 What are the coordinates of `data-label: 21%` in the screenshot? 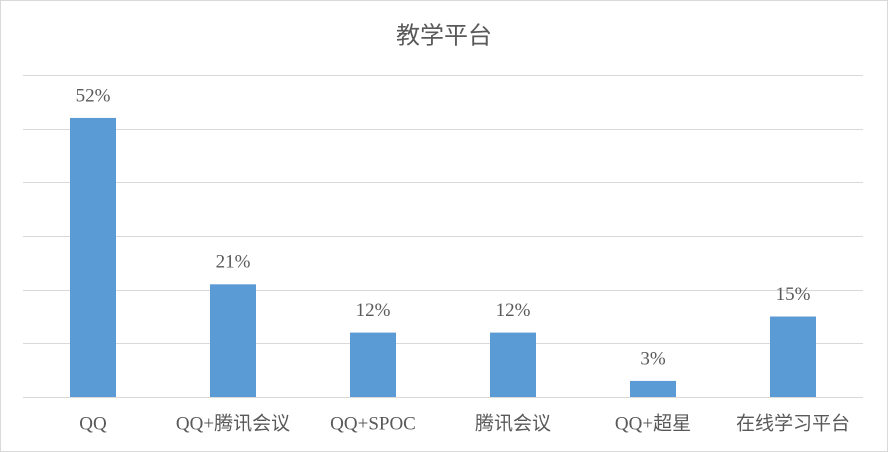 It's located at (233, 262).